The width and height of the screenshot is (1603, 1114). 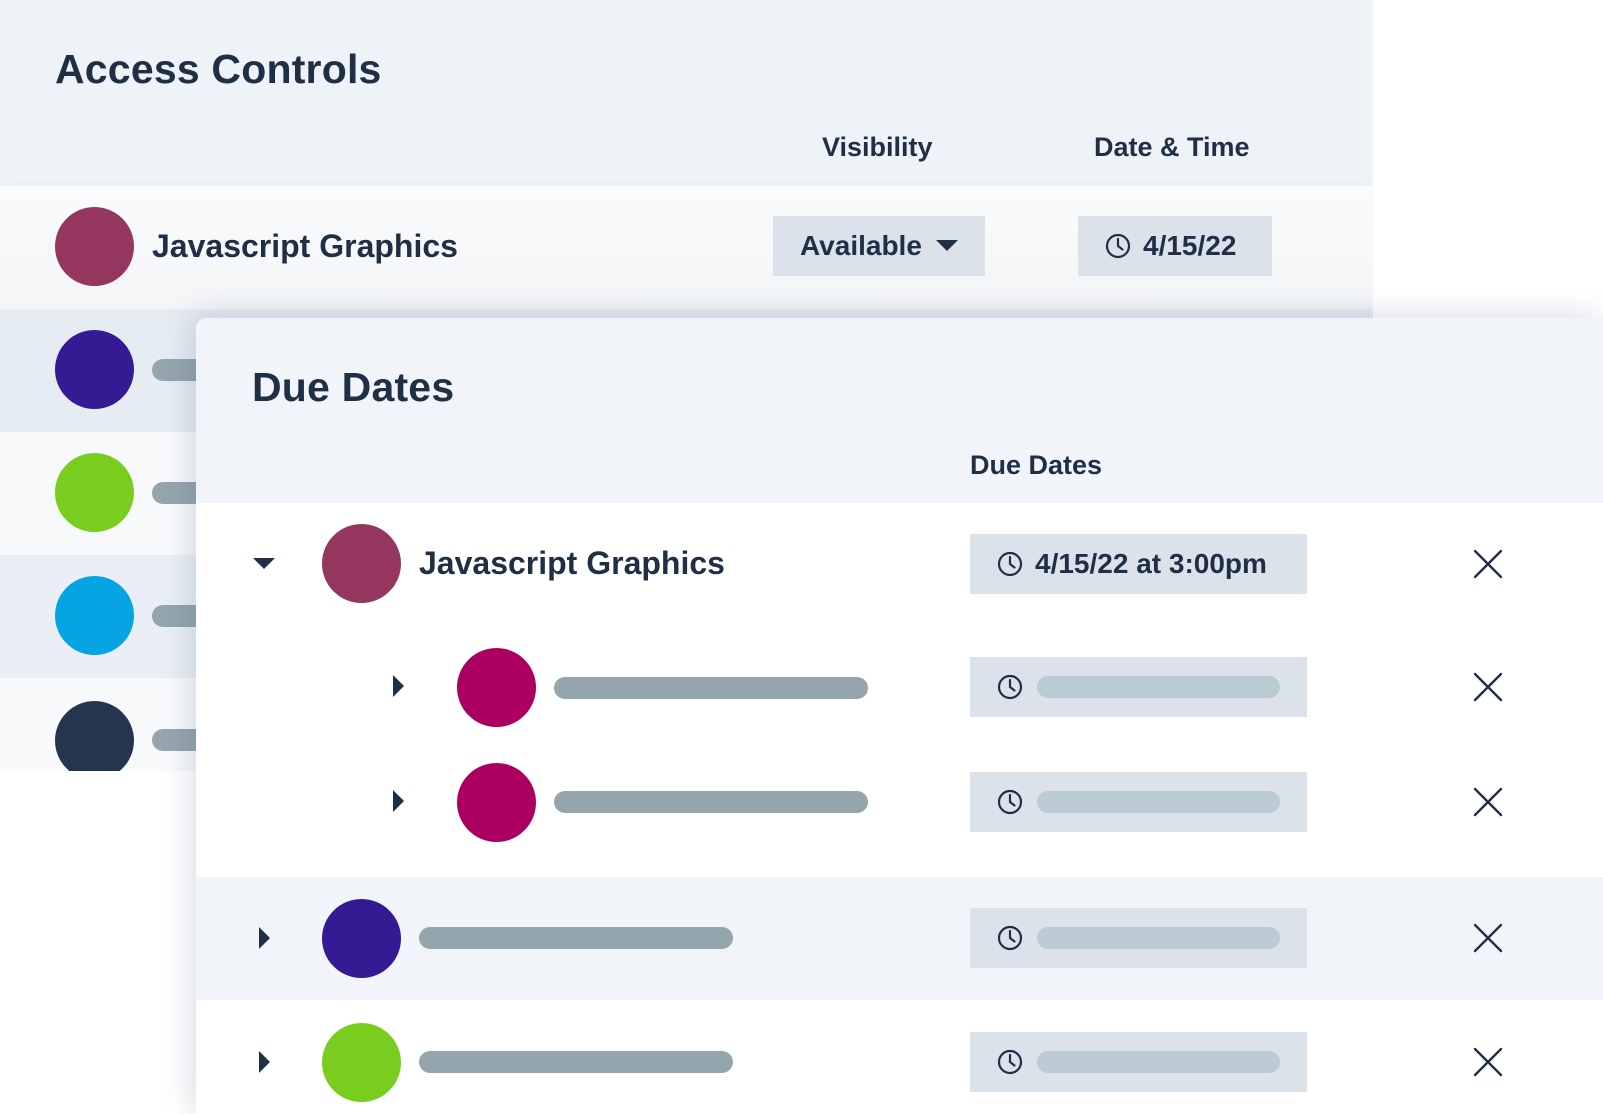 What do you see at coordinates (1172, 147) in the screenshot?
I see `date-time-column-header: Date & Time` at bounding box center [1172, 147].